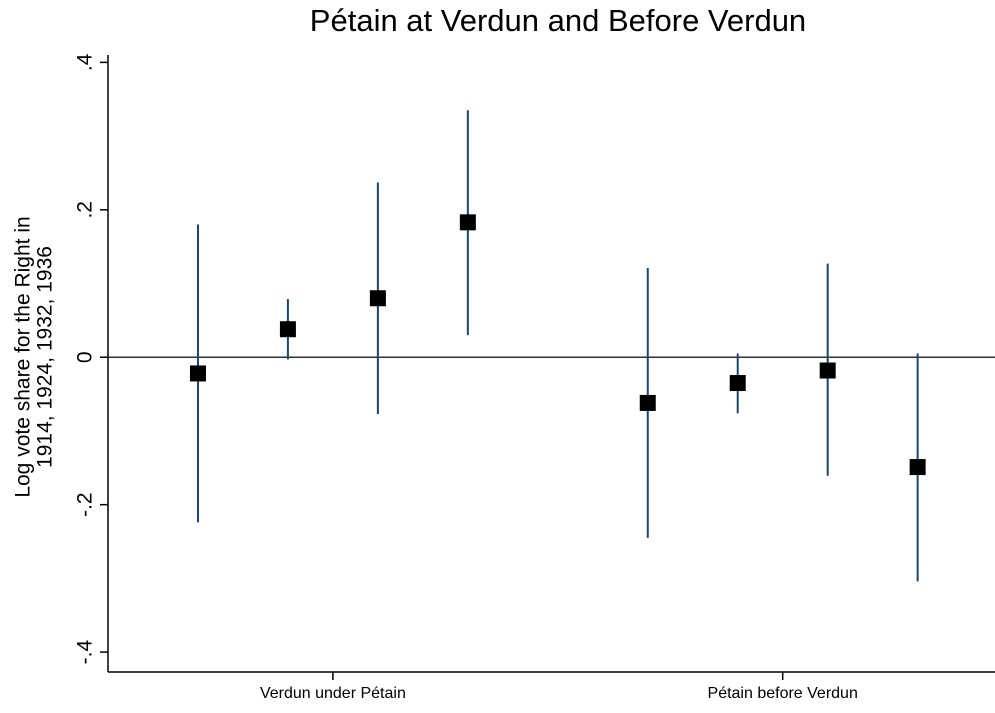 Image resolution: width=995 pixels, height=713 pixels. Describe the element at coordinates (85, 62) in the screenshot. I see `y-tick-label: .4` at that location.